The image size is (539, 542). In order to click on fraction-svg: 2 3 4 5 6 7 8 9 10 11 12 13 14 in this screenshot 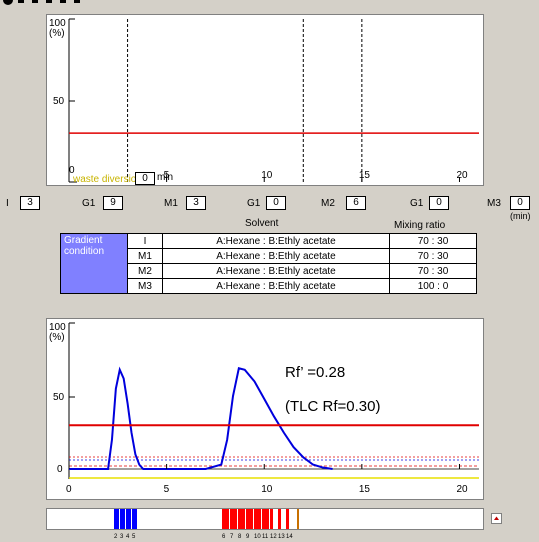, I will do `click(206, 524)`.